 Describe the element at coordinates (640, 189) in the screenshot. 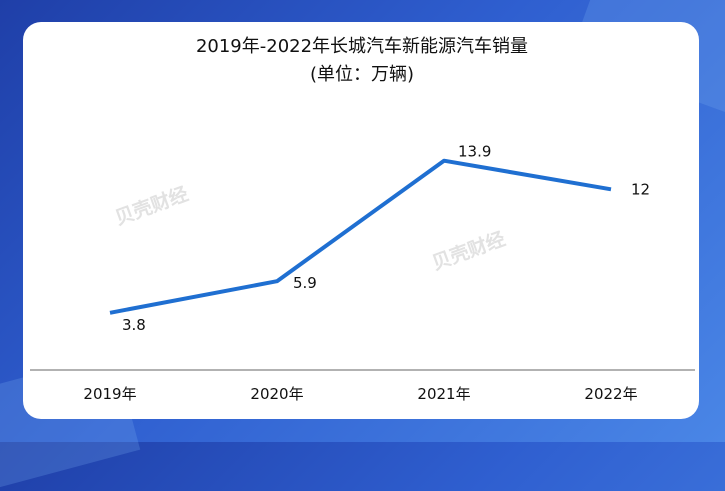

I see `data-label: 12` at that location.